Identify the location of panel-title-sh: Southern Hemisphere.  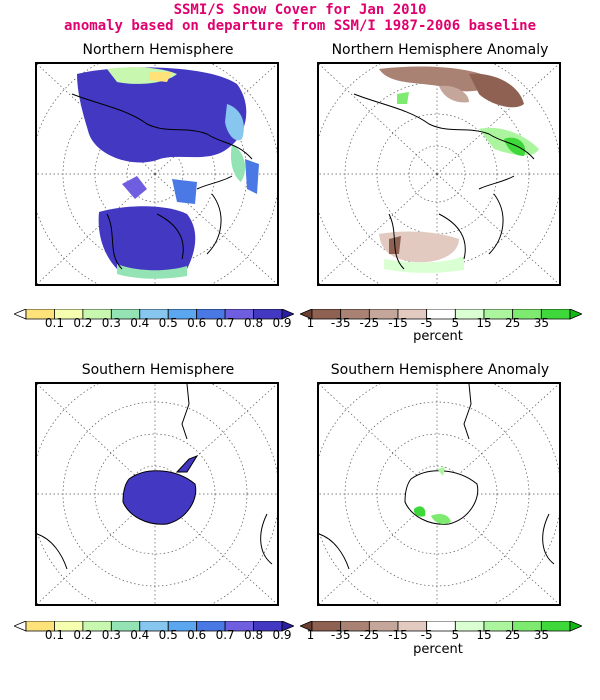
(158, 370).